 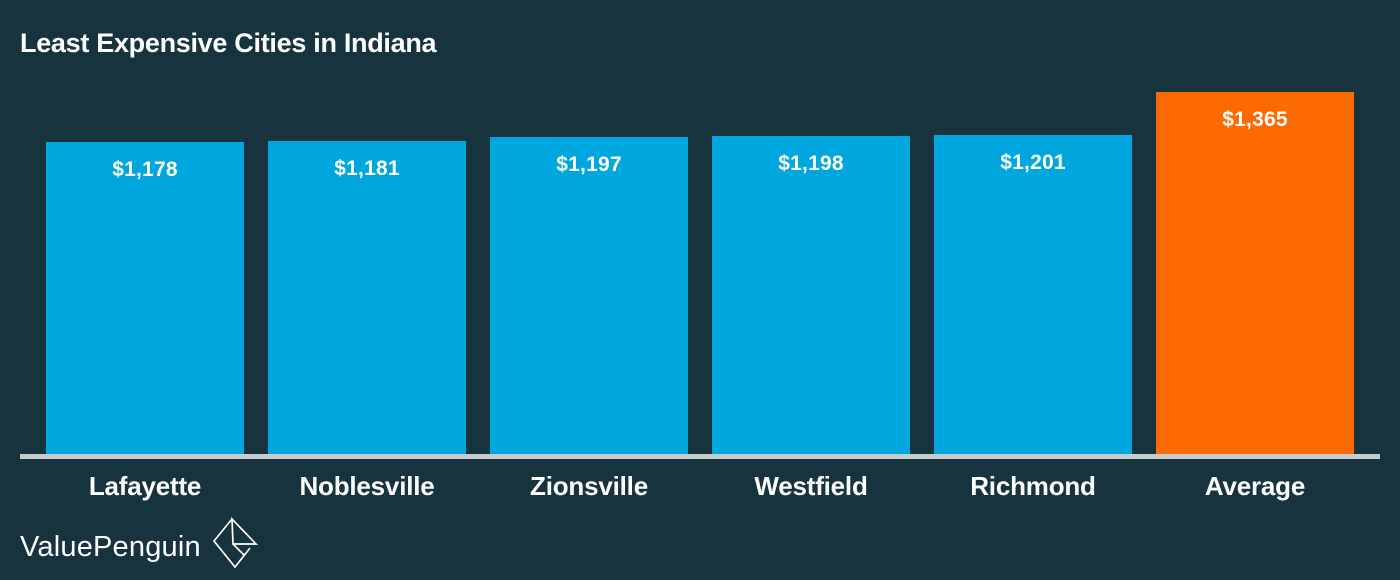 I want to click on x-axis-baseline, so click(x=700, y=456).